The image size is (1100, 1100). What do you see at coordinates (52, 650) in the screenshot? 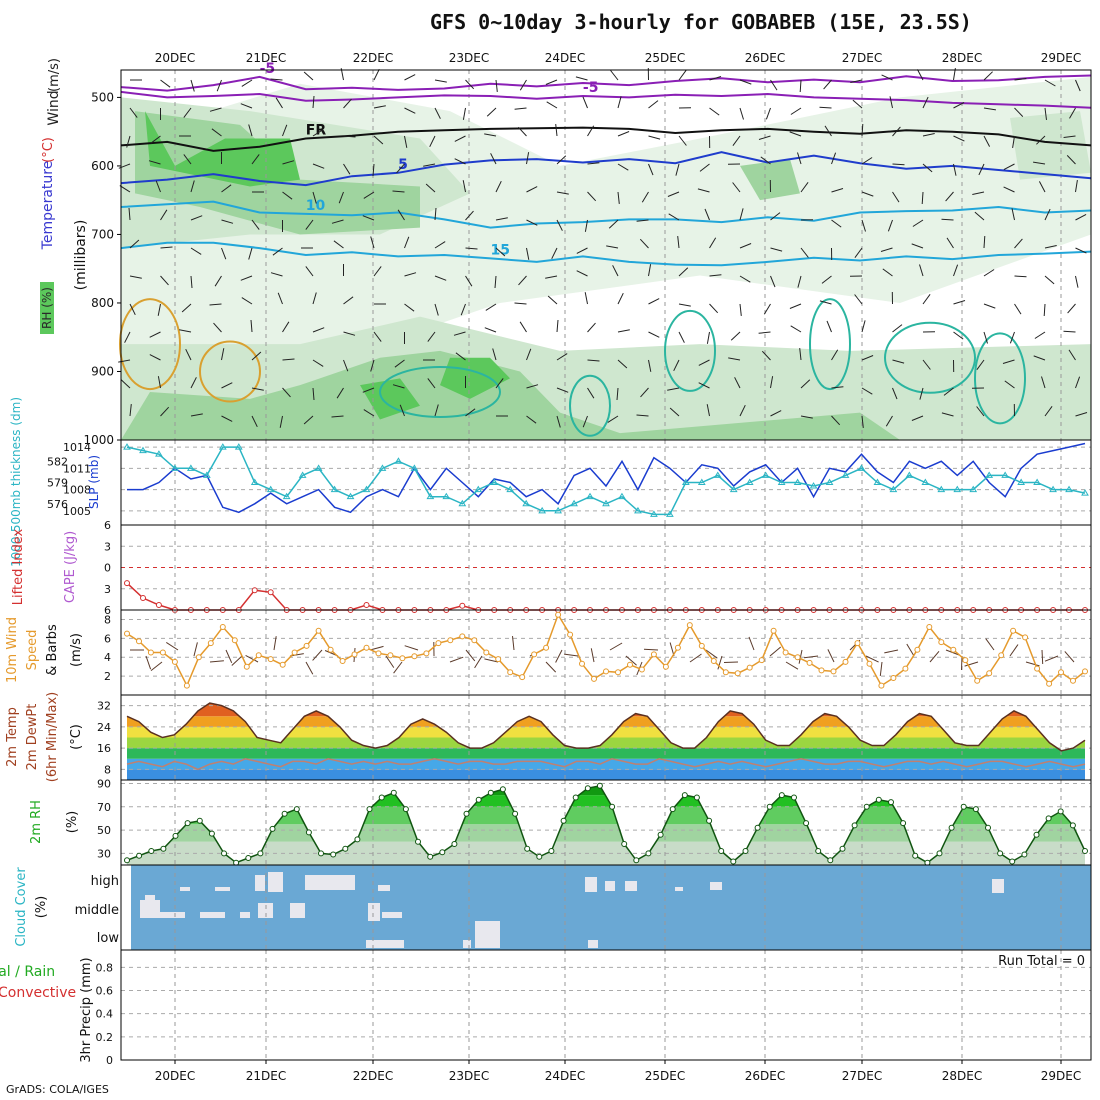
I see `ylabel-barbs: & Barbs` at bounding box center [52, 650].